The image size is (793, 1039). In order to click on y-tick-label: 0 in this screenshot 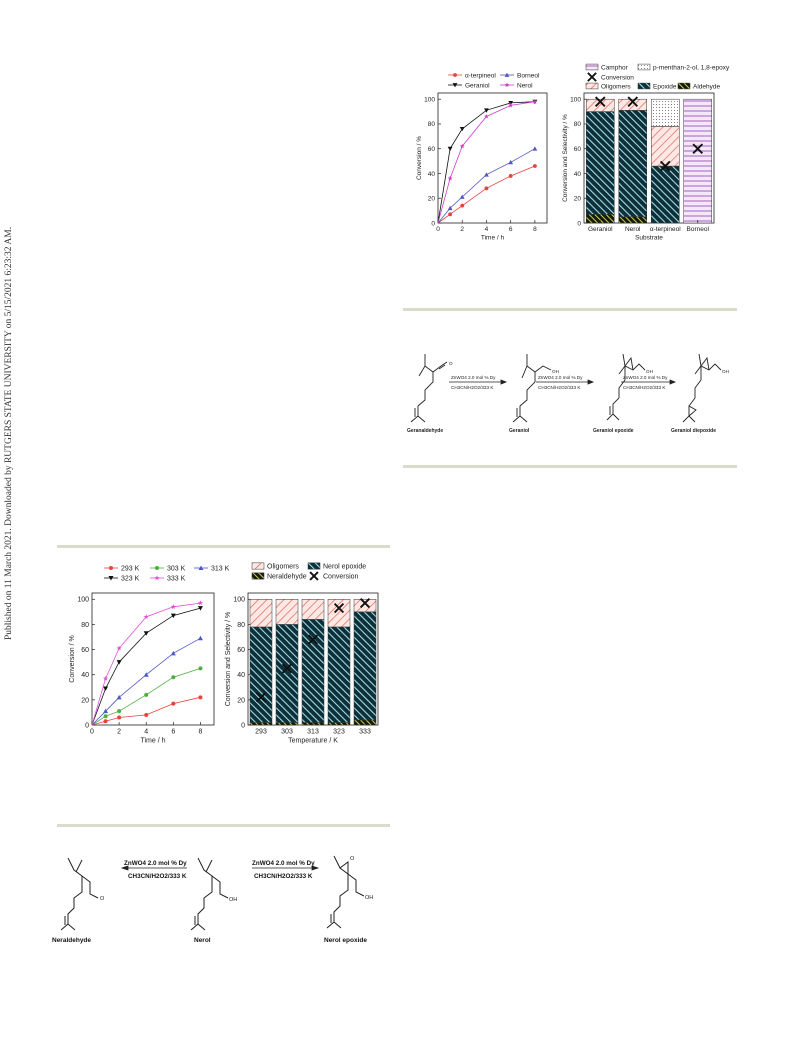, I will do `click(87, 725)`.